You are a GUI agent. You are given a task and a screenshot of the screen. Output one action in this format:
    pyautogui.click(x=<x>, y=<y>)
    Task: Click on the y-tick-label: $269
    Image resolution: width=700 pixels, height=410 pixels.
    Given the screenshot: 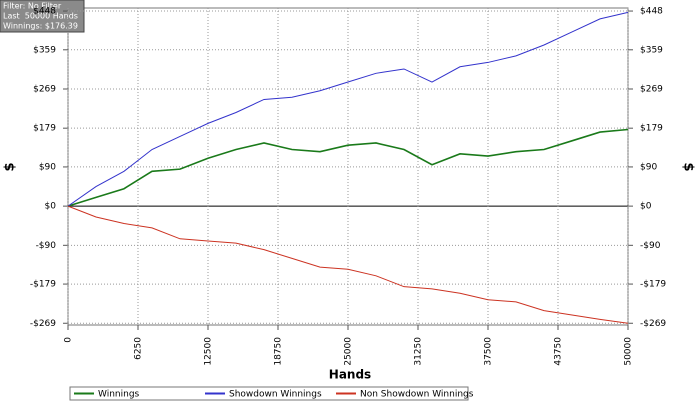 What is the action you would take?
    pyautogui.click(x=44, y=89)
    